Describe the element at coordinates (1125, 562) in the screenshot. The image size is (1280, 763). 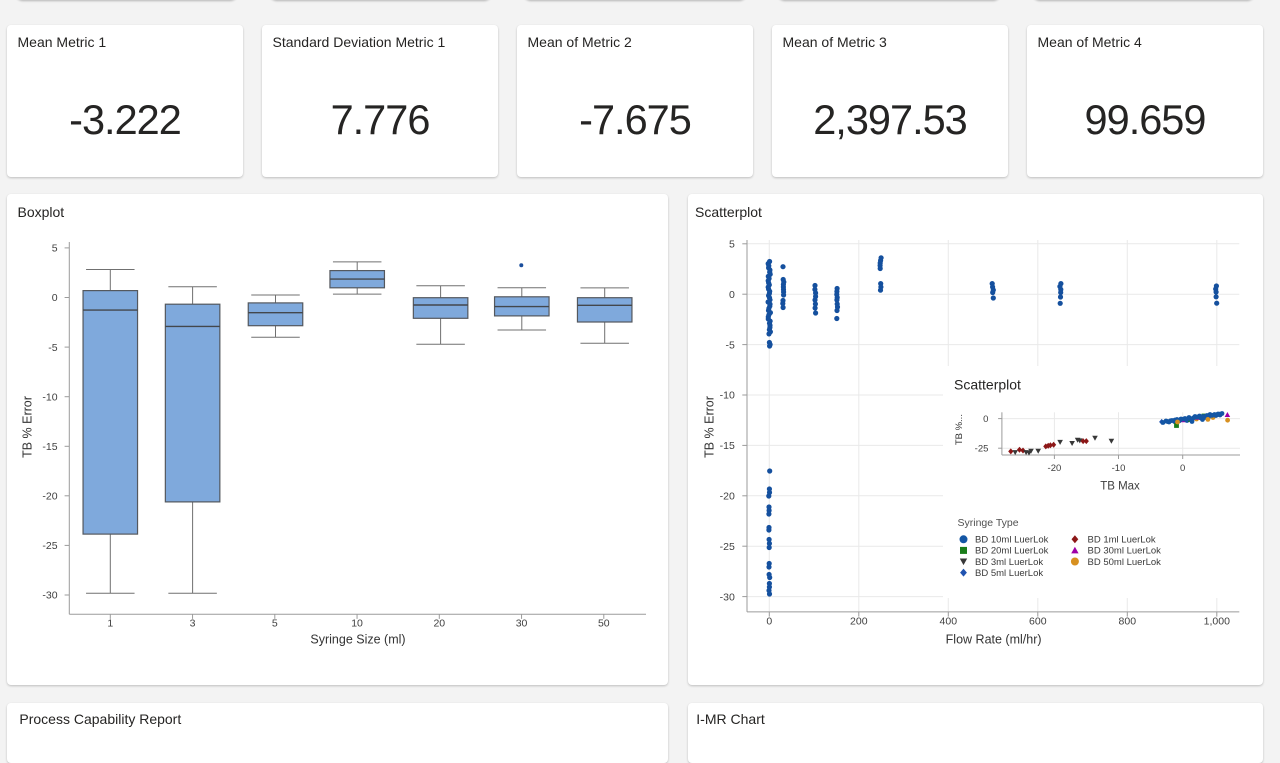
I see `svg-text: BD 50ml LuerLok` at that location.